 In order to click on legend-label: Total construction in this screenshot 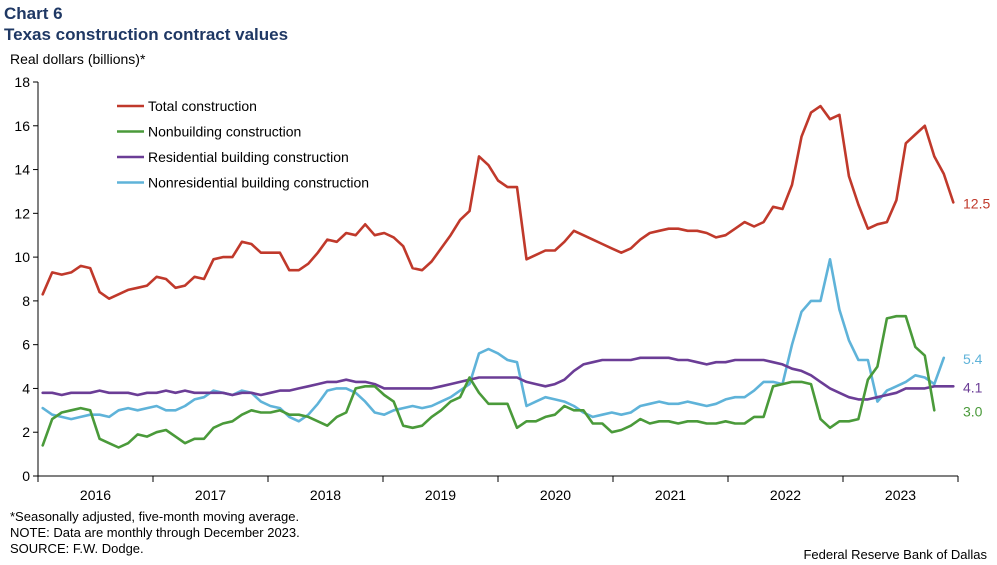, I will do `click(202, 106)`.